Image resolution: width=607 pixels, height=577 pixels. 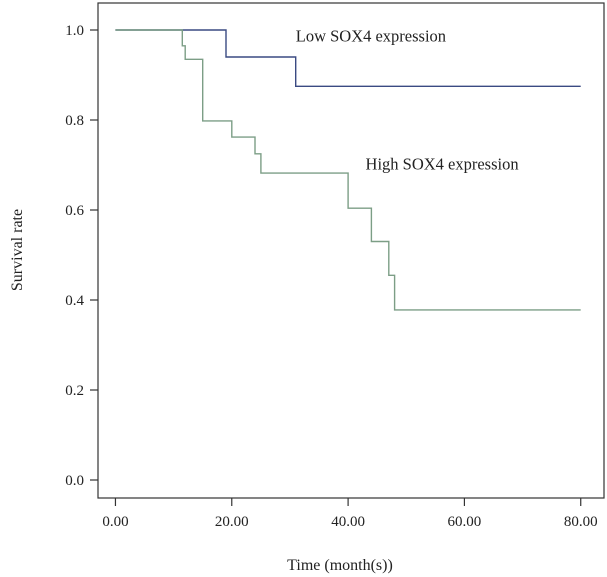 I want to click on series-line-low-sox4, so click(x=348, y=58).